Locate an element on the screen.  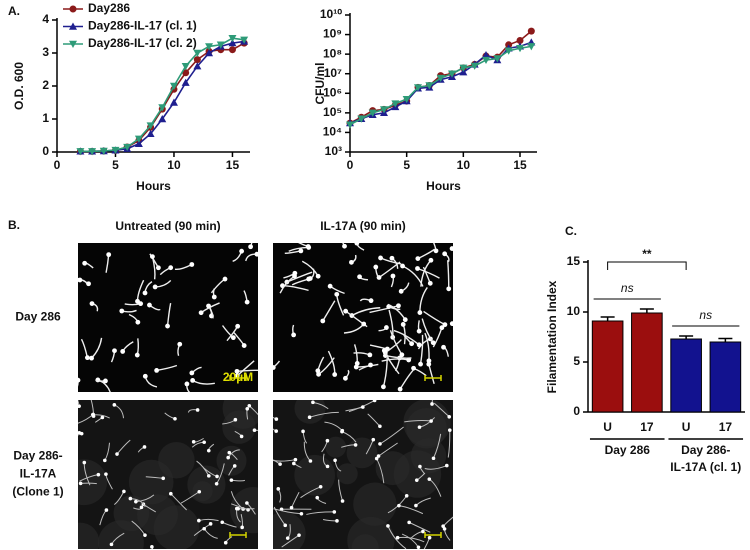
x-tick-label: 17 is located at coordinates (726, 427).